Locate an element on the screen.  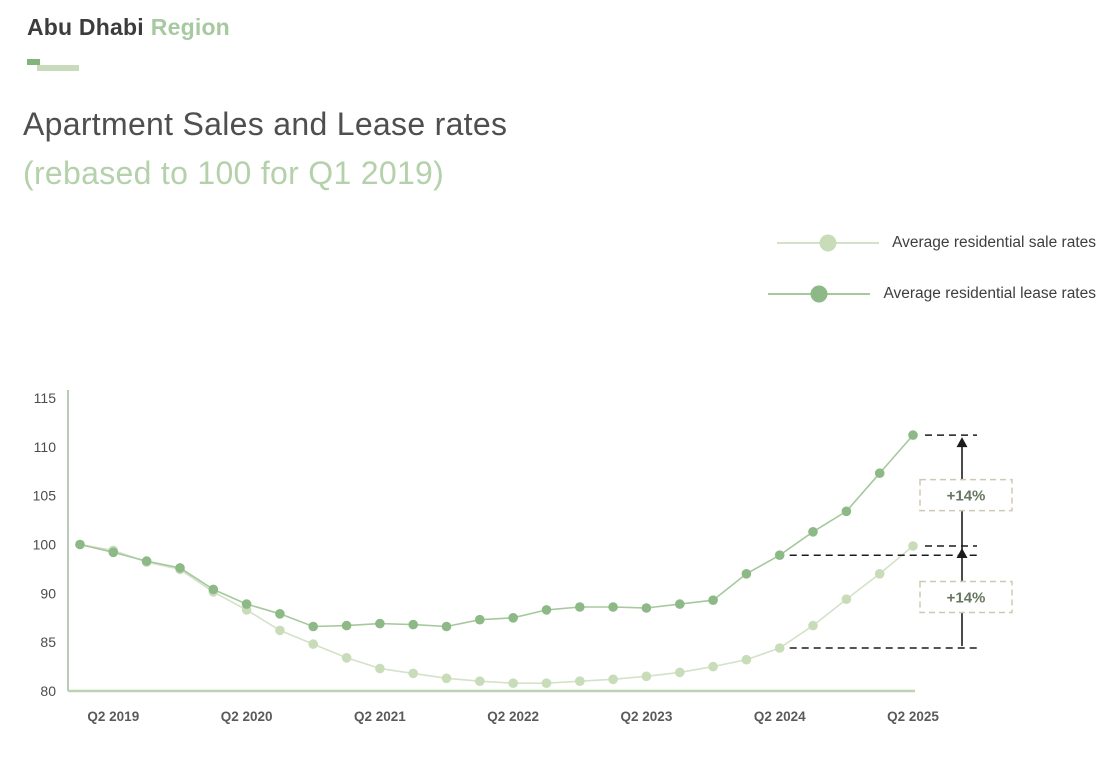
x-axis-tick-label: Q2 2023 is located at coordinates (647, 716).